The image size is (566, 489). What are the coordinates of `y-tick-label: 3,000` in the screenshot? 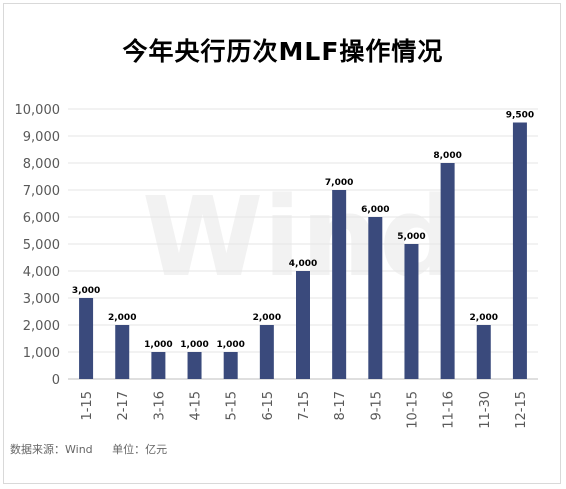 It's located at (41, 299).